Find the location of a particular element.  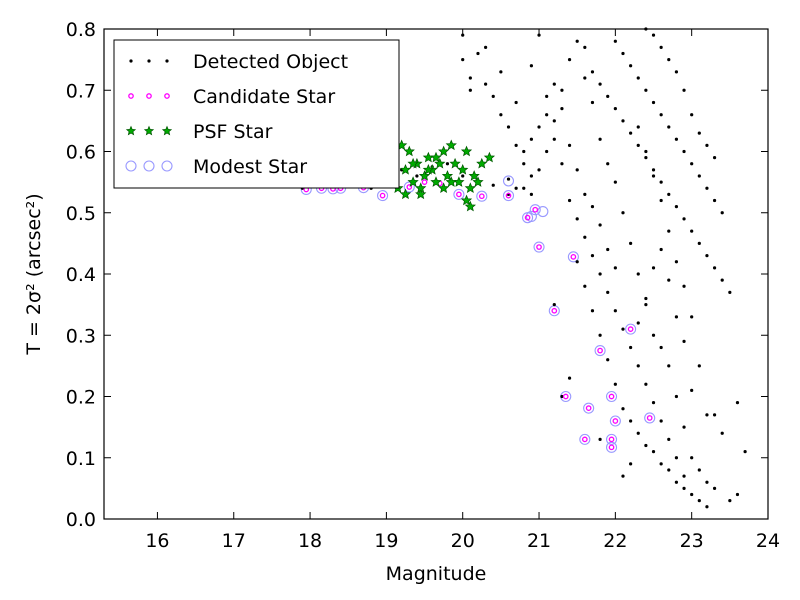

x-tick-label: 18 is located at coordinates (310, 541).